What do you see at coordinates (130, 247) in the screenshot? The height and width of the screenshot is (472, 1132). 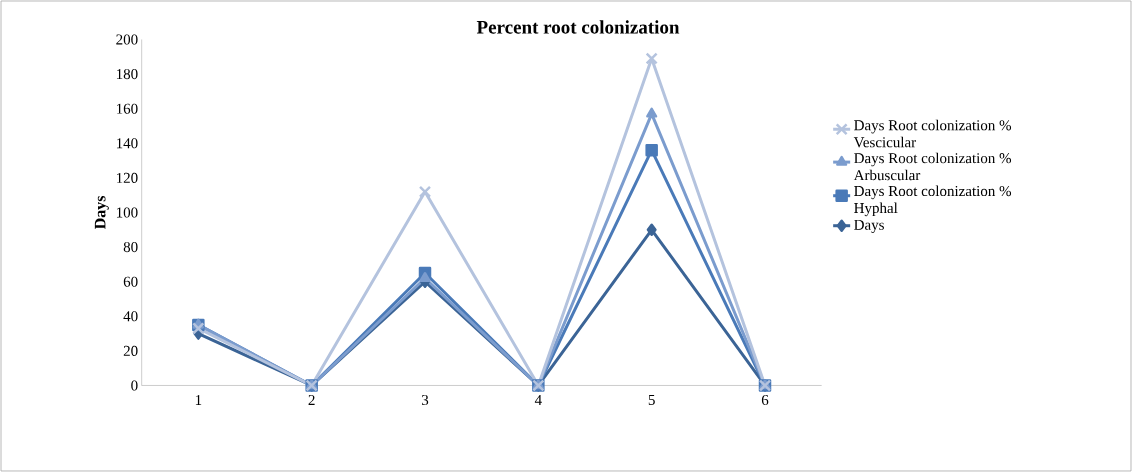 I see `y-tick-label: 80` at bounding box center [130, 247].